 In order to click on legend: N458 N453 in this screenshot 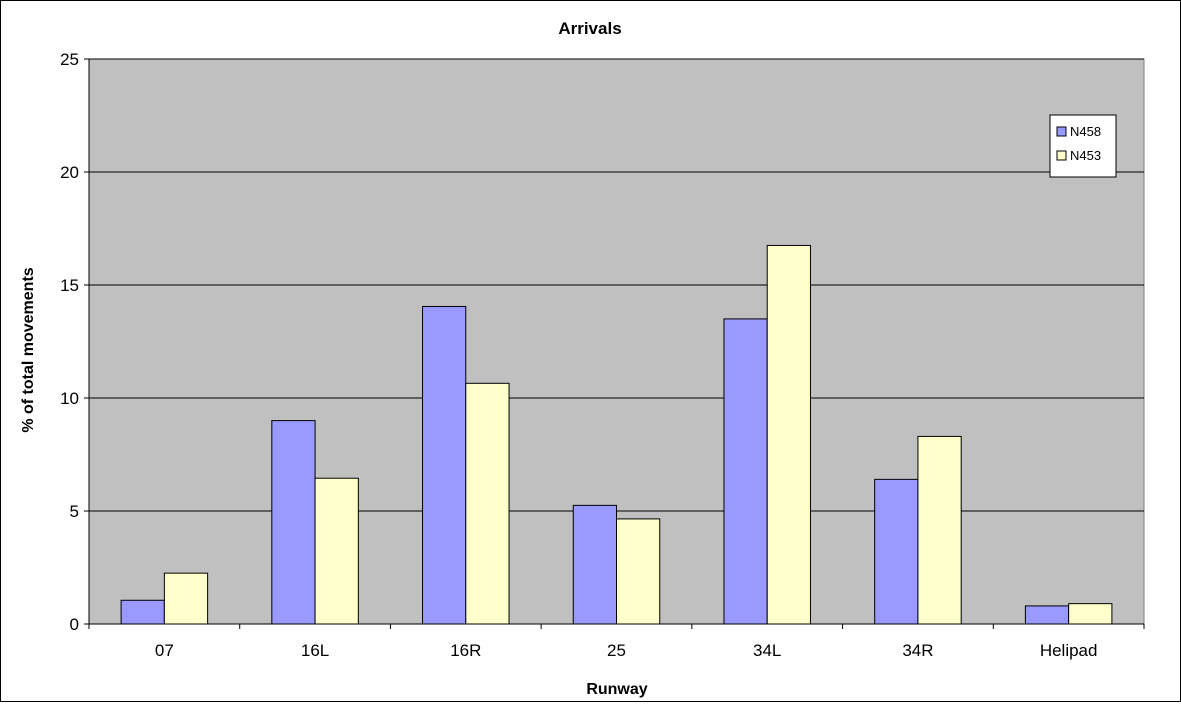, I will do `click(1083, 146)`.